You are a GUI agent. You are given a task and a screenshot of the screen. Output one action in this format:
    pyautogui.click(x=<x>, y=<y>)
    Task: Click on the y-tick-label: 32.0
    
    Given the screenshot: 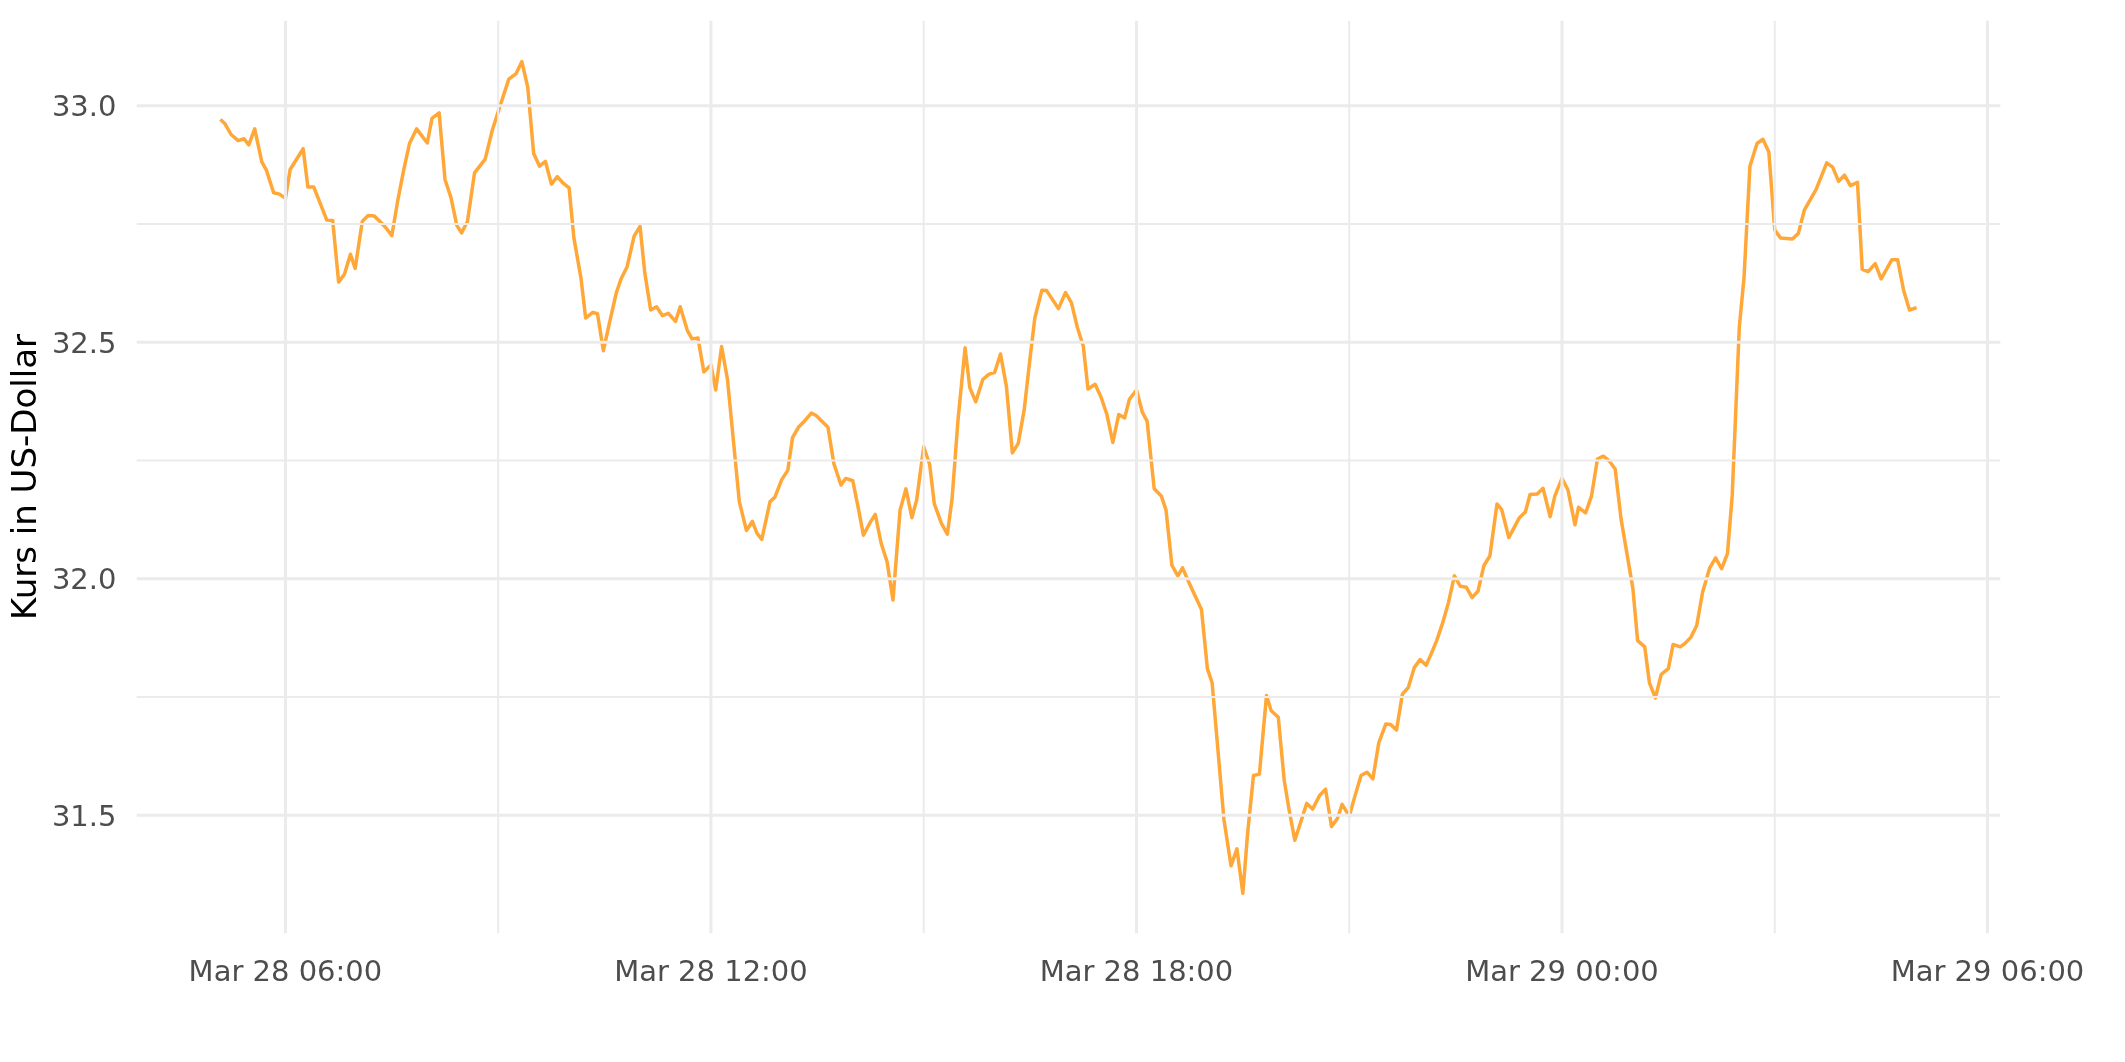 What is the action you would take?
    pyautogui.click(x=84, y=579)
    